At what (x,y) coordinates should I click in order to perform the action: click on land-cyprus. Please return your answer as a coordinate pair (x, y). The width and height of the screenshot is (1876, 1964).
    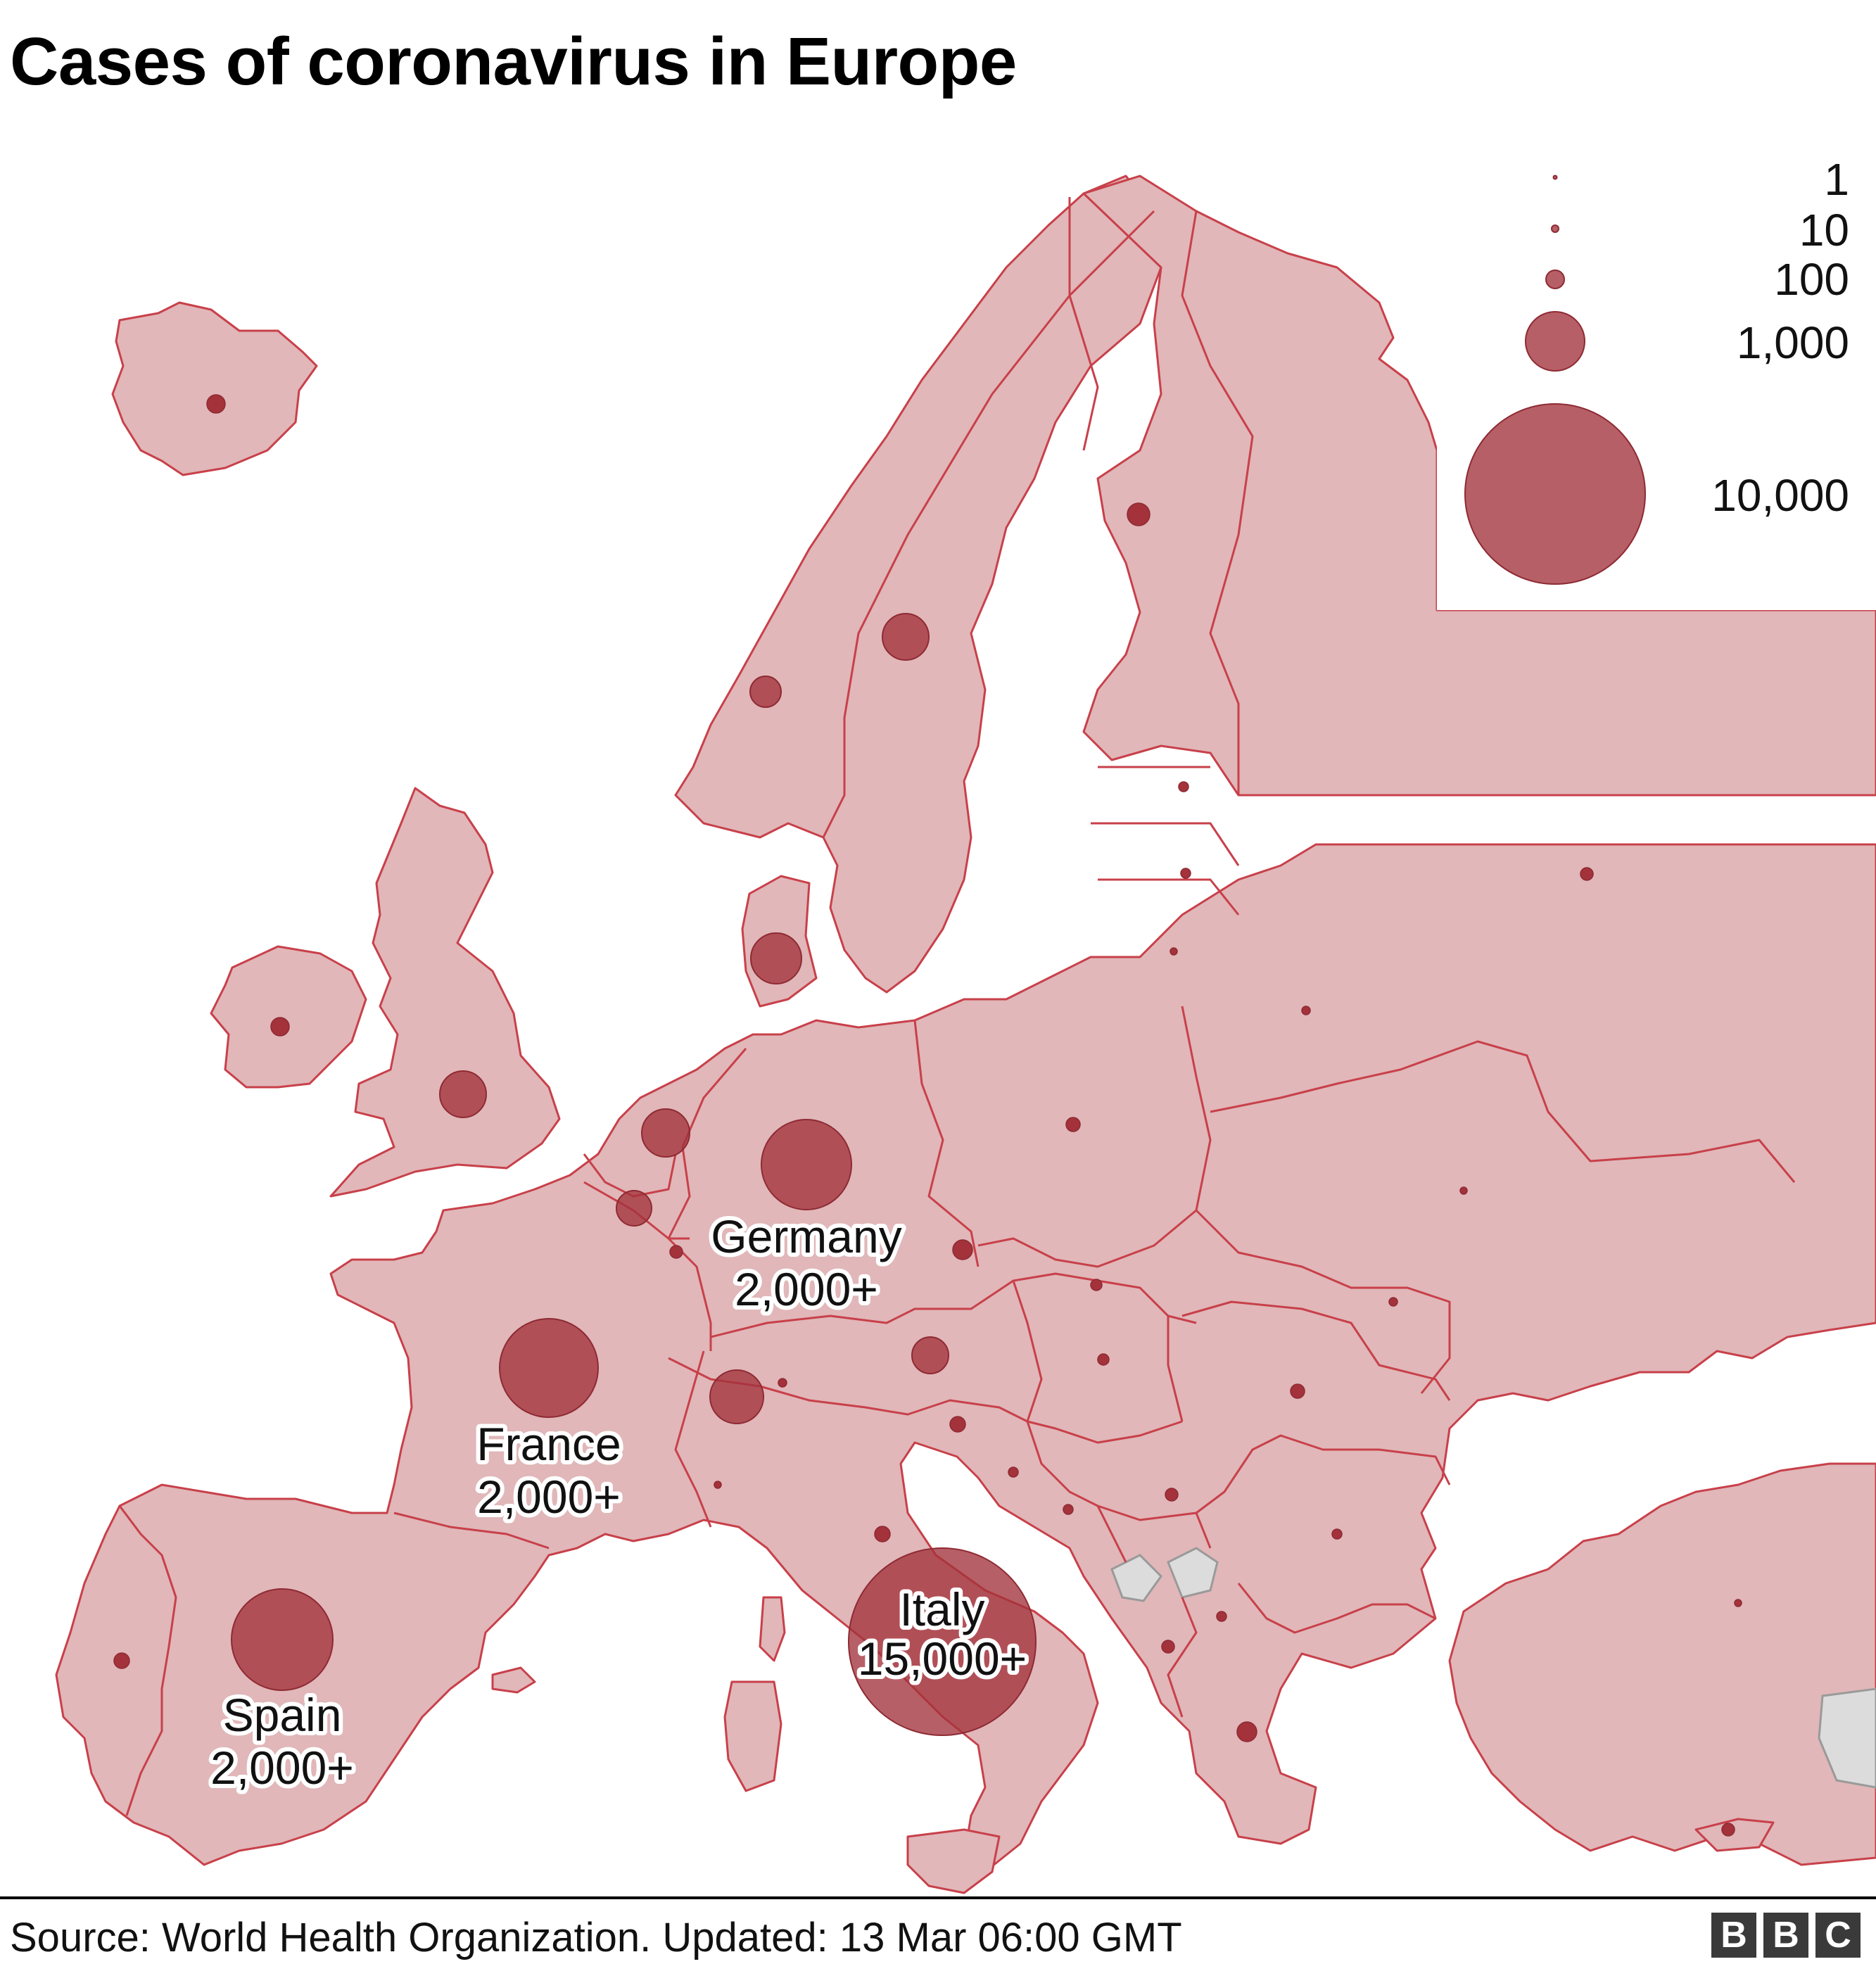
    Looking at the image, I should click on (1734, 1835).